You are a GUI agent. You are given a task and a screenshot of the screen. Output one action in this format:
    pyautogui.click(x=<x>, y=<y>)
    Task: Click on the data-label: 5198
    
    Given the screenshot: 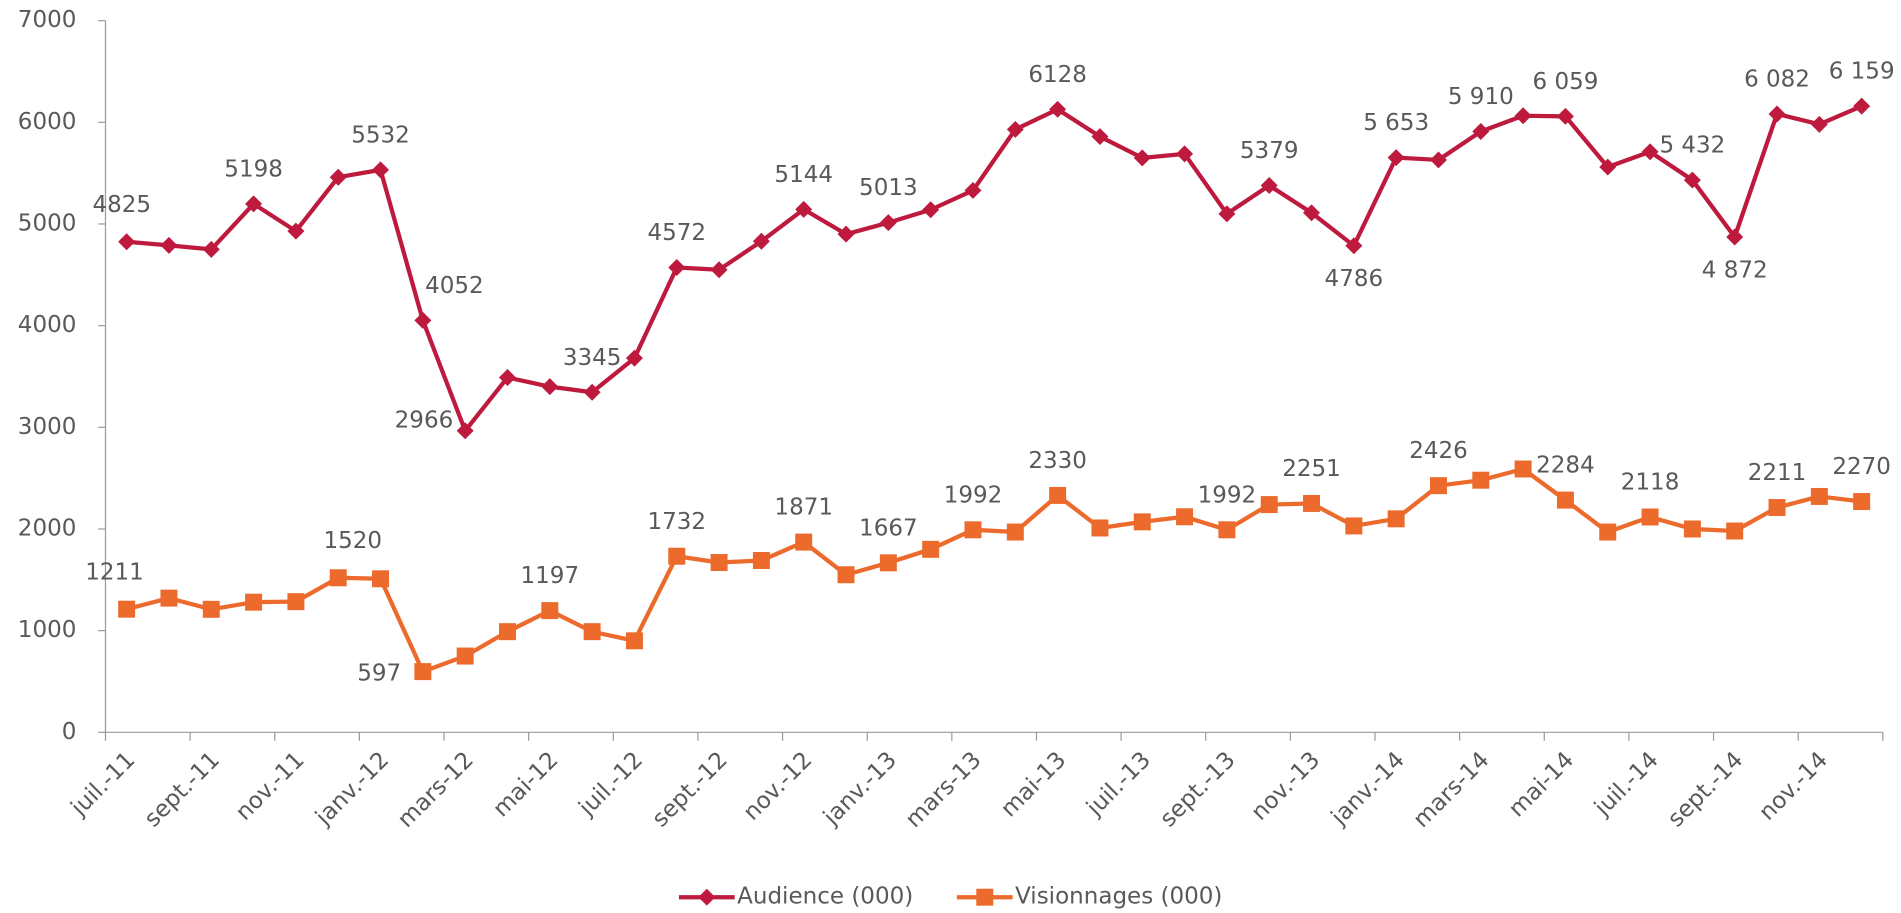 What is the action you would take?
    pyautogui.click(x=253, y=169)
    